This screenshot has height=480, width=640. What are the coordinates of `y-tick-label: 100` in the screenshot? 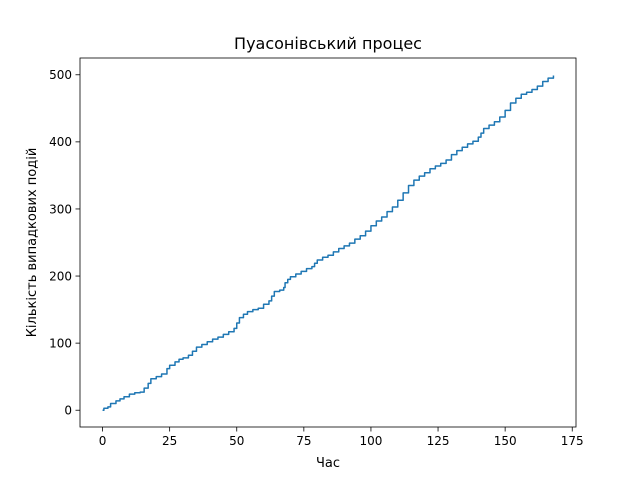 It's located at (60, 343).